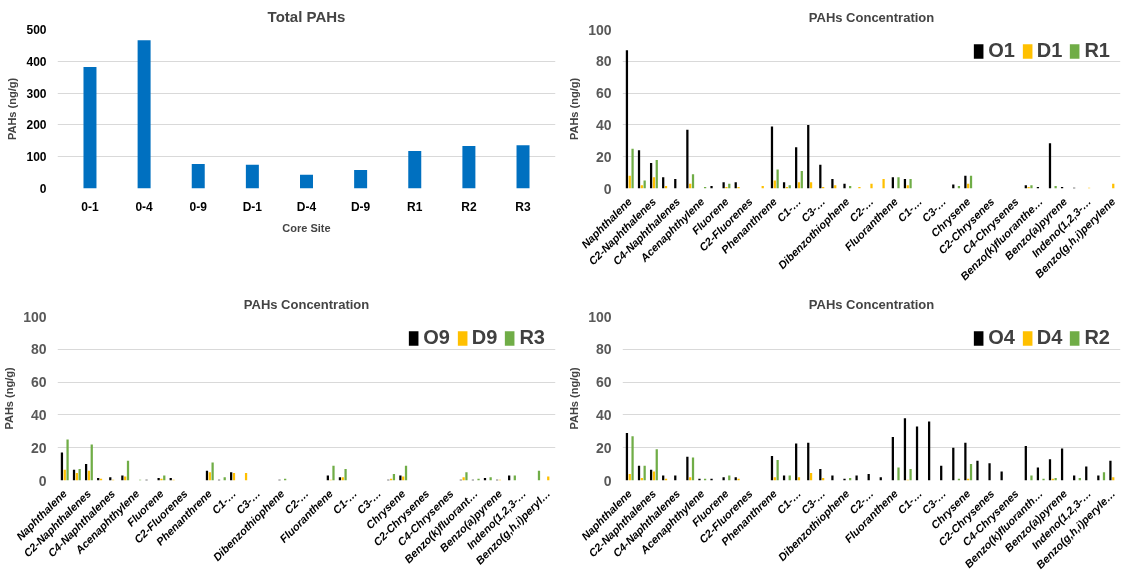  I want to click on x-tick-label: R3, so click(523, 206).